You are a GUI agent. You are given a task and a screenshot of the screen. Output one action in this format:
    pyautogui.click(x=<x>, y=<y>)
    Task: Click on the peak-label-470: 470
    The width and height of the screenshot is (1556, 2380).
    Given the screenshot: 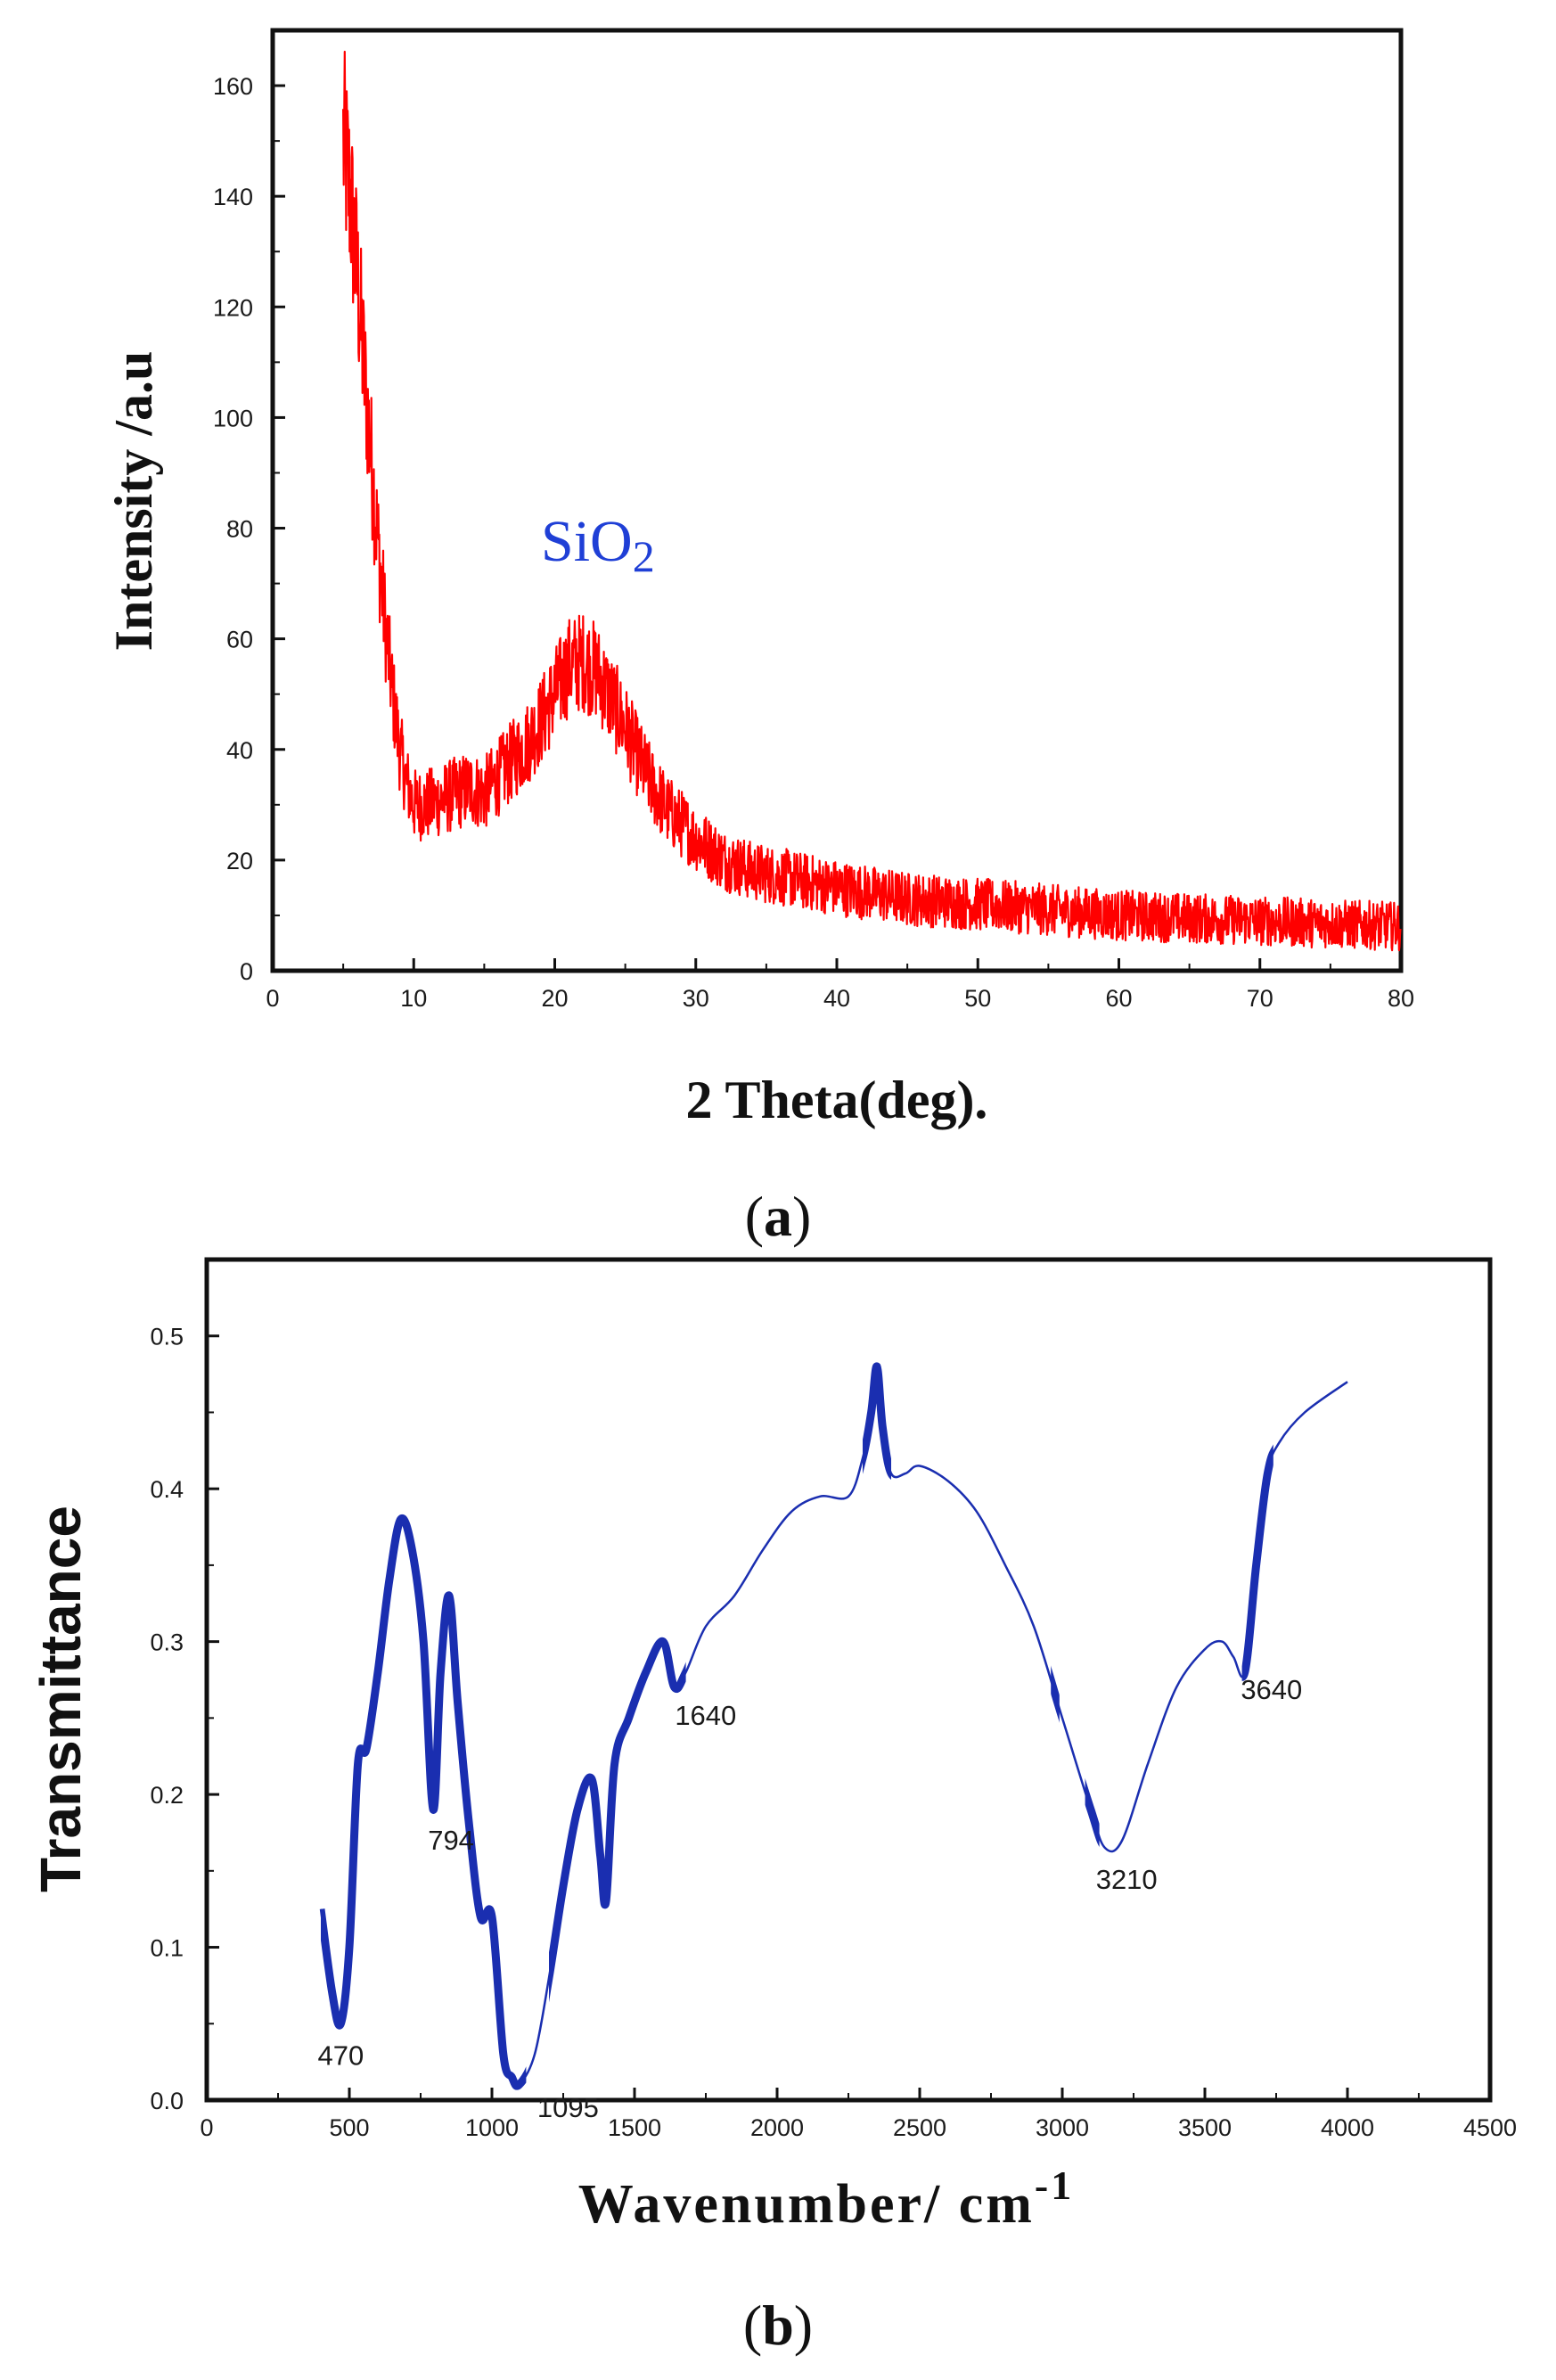 What is the action you would take?
    pyautogui.click(x=341, y=2055)
    